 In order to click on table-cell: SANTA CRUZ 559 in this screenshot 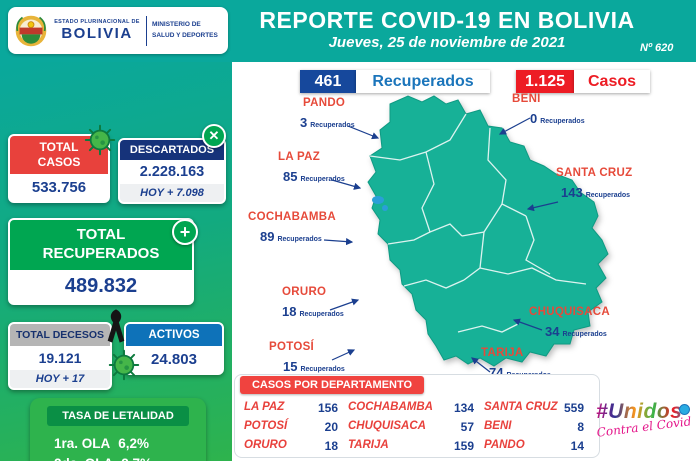, I will do `click(539, 408)`.